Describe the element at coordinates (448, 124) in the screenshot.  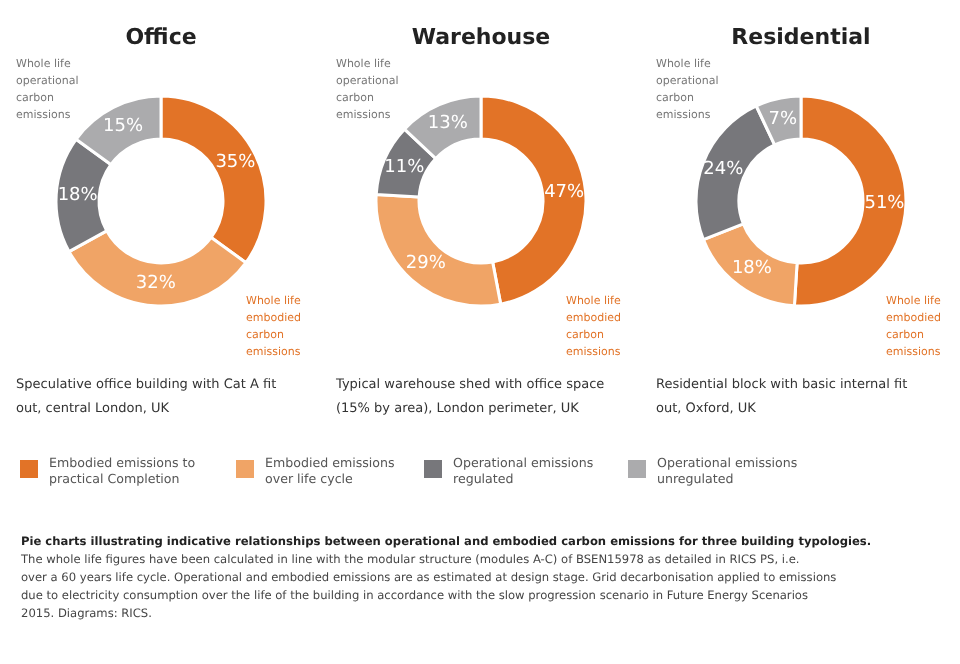
I see `data-label: 13%` at that location.